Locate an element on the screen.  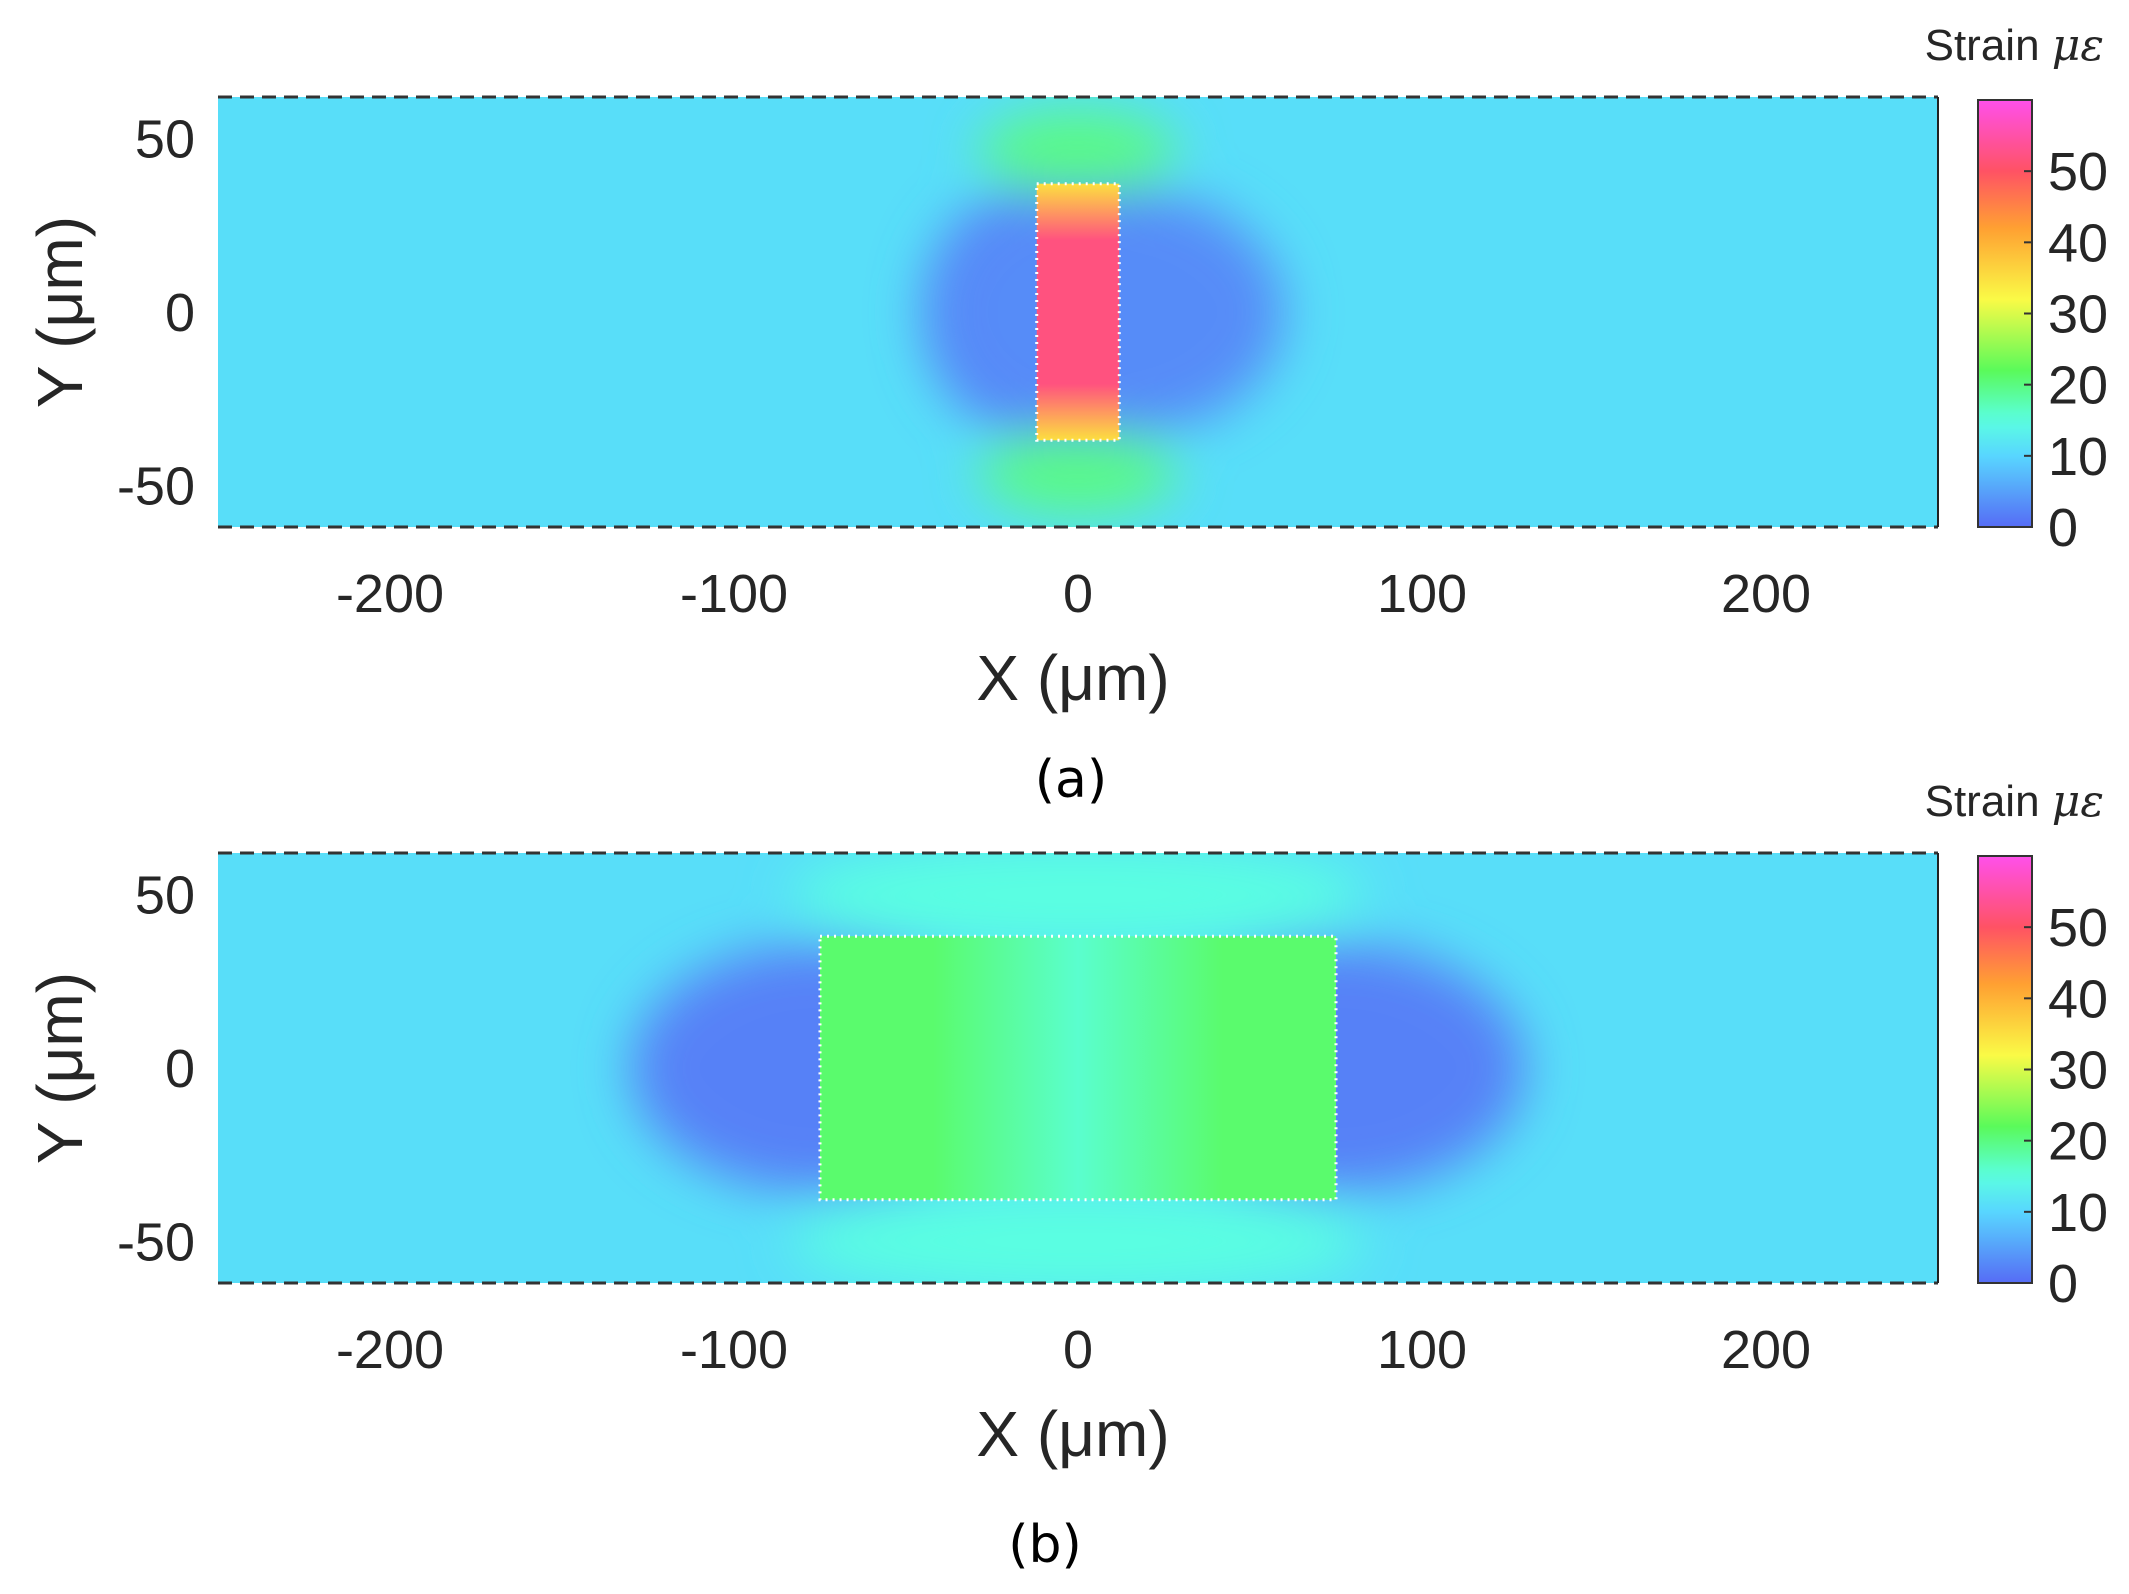
panel-caption: (a) is located at coordinates (1071, 780).